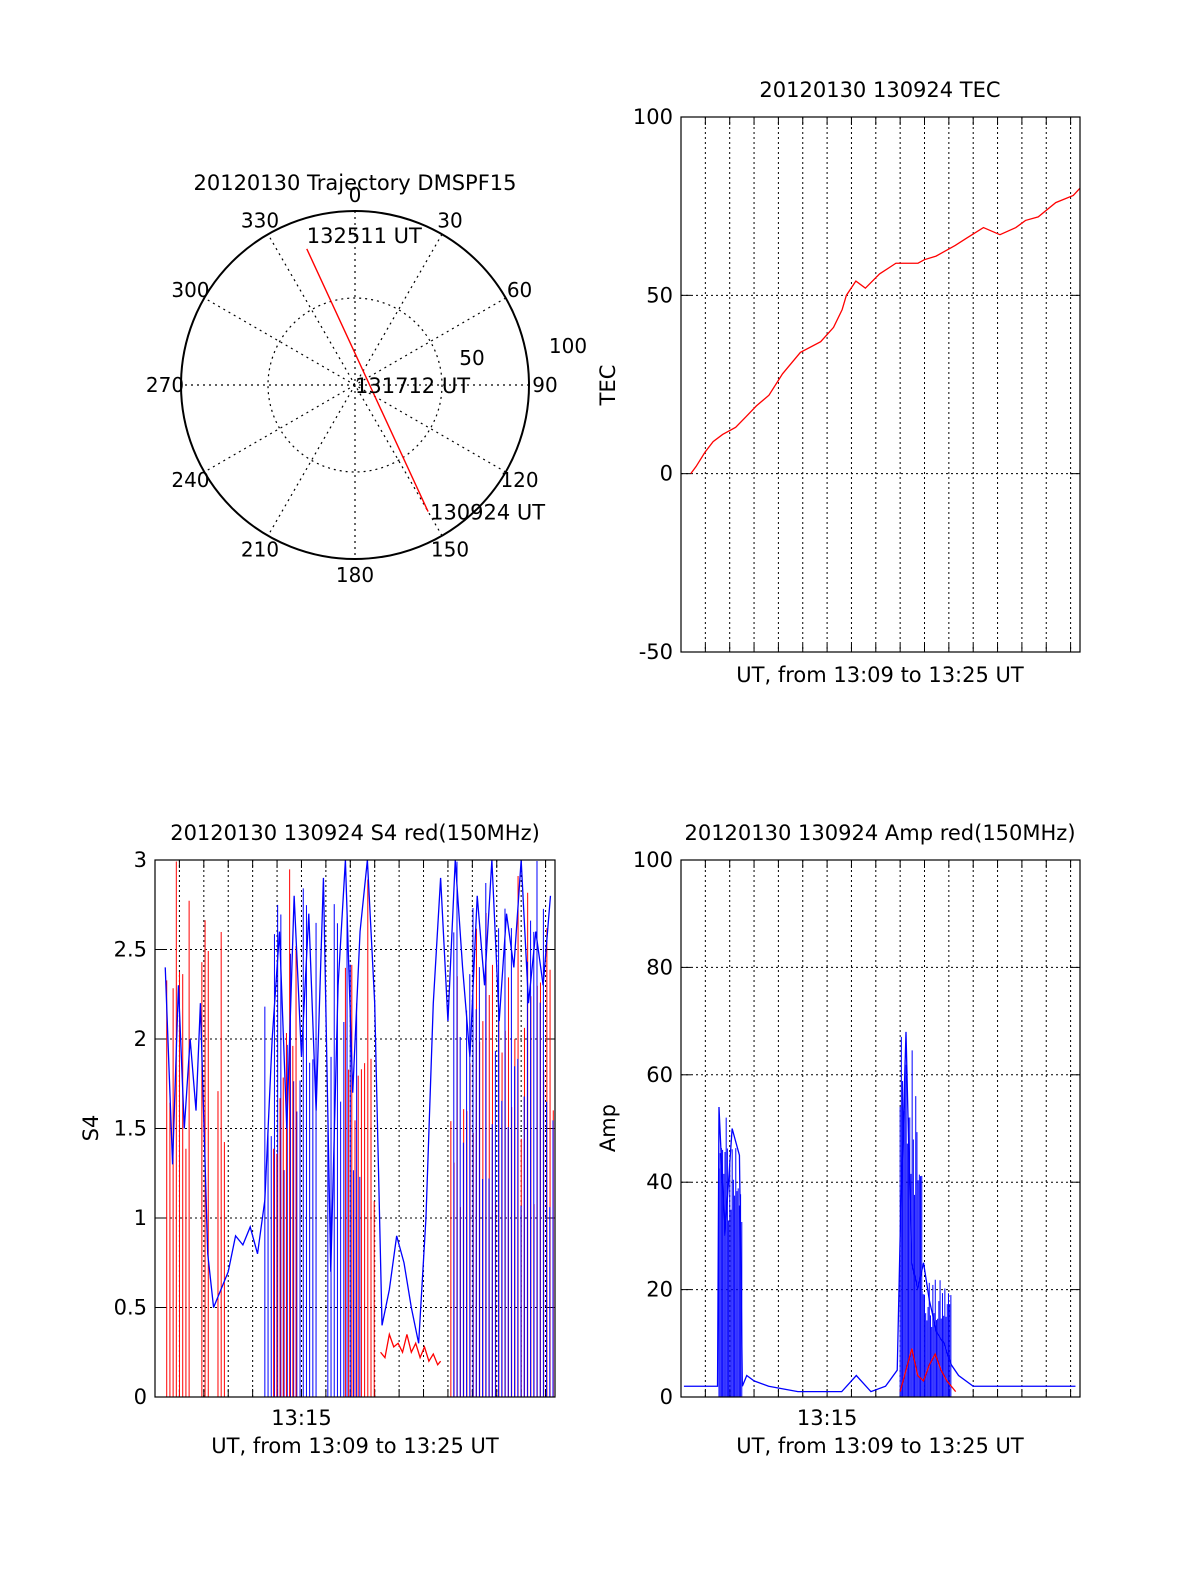 The height and width of the screenshot is (1575, 1200). I want to click on polar-azimuth-label: 60, so click(519, 290).